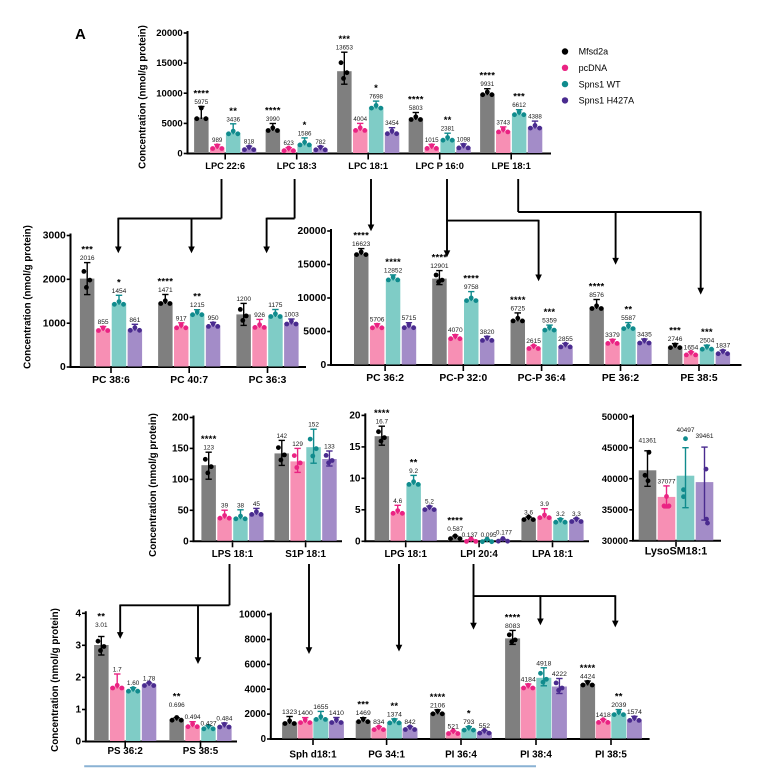 The height and width of the screenshot is (769, 776). I want to click on svg-text: 1.7, so click(117, 670).